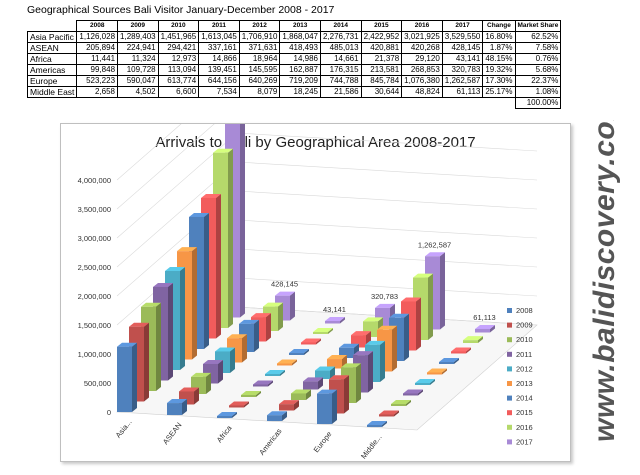 This screenshot has width=640, height=475. What do you see at coordinates (499, 70) in the screenshot?
I see `change-cell: 19.32%` at bounding box center [499, 70].